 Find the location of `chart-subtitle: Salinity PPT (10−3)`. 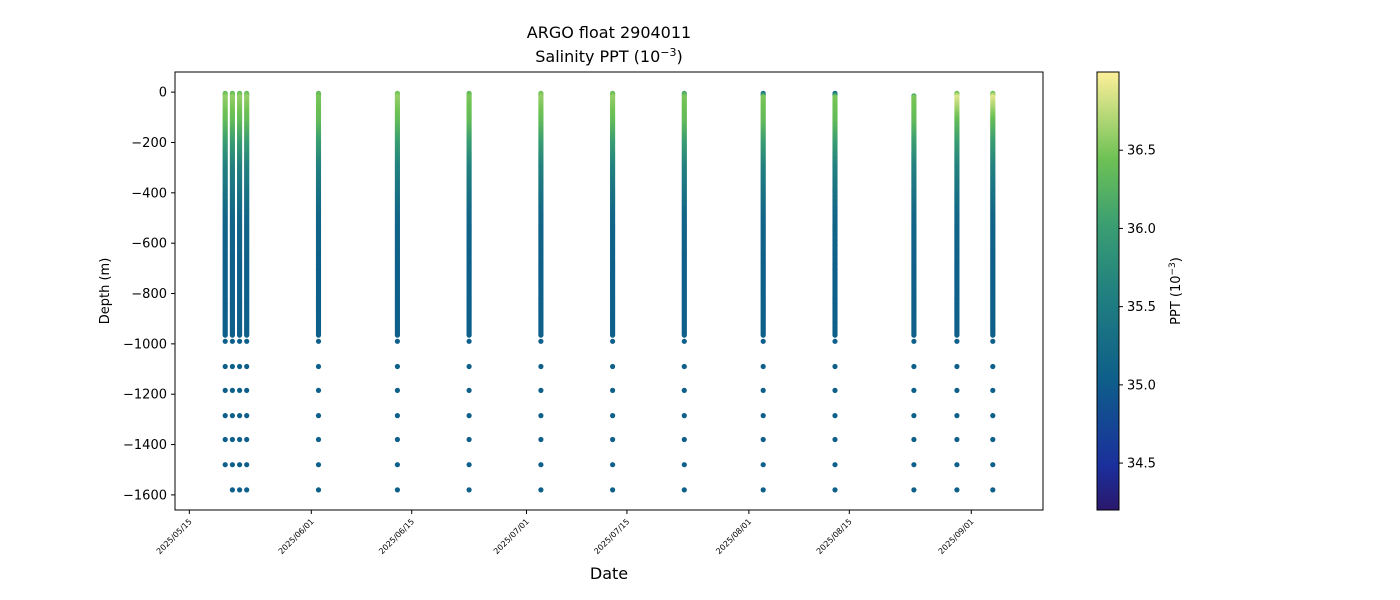

chart-subtitle: Salinity PPT (10−3) is located at coordinates (609, 56).